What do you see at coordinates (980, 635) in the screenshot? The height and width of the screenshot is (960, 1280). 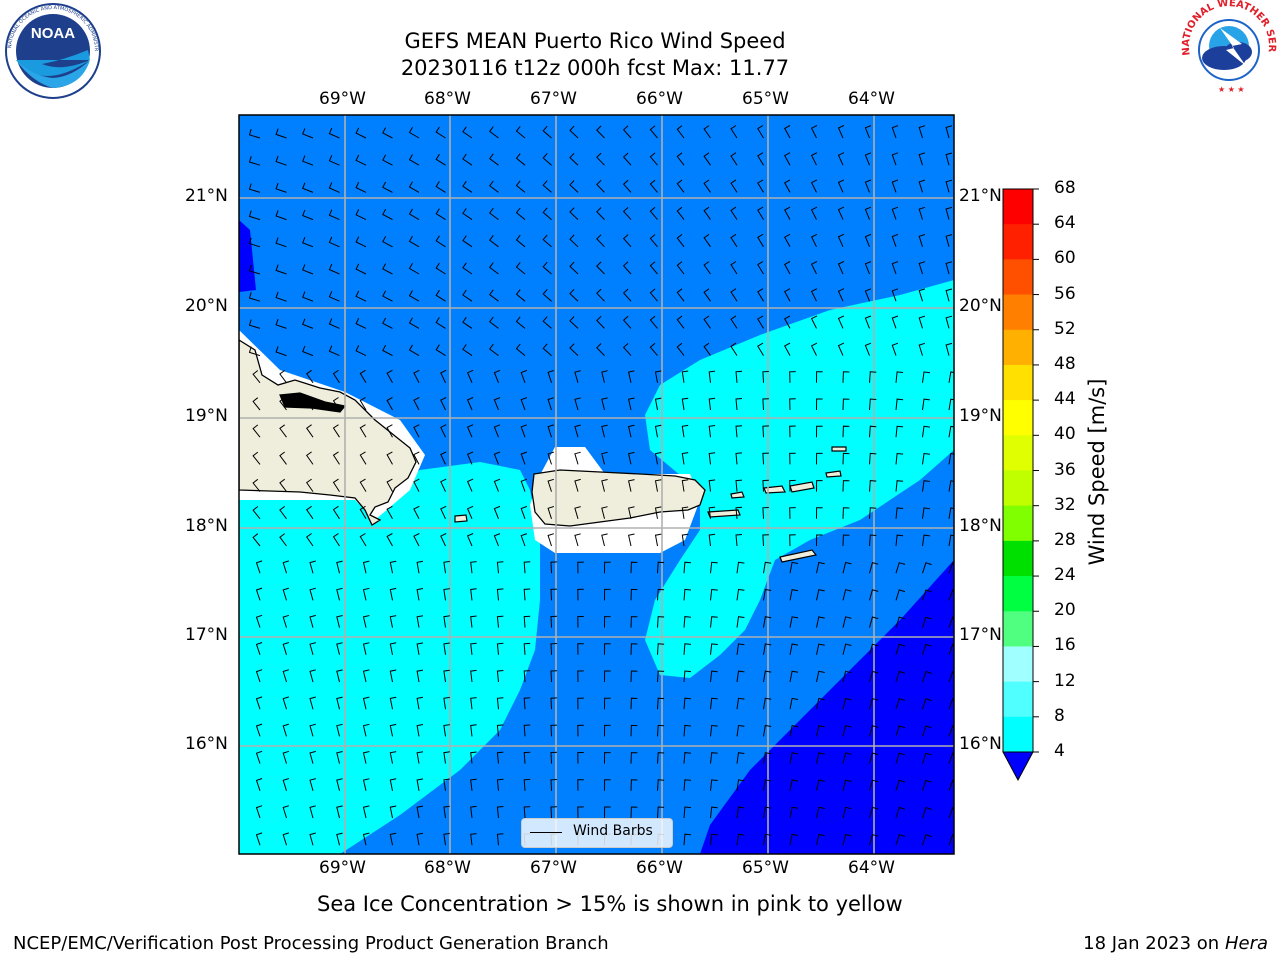 I see `lat-label-right-17n: 17°N` at bounding box center [980, 635].